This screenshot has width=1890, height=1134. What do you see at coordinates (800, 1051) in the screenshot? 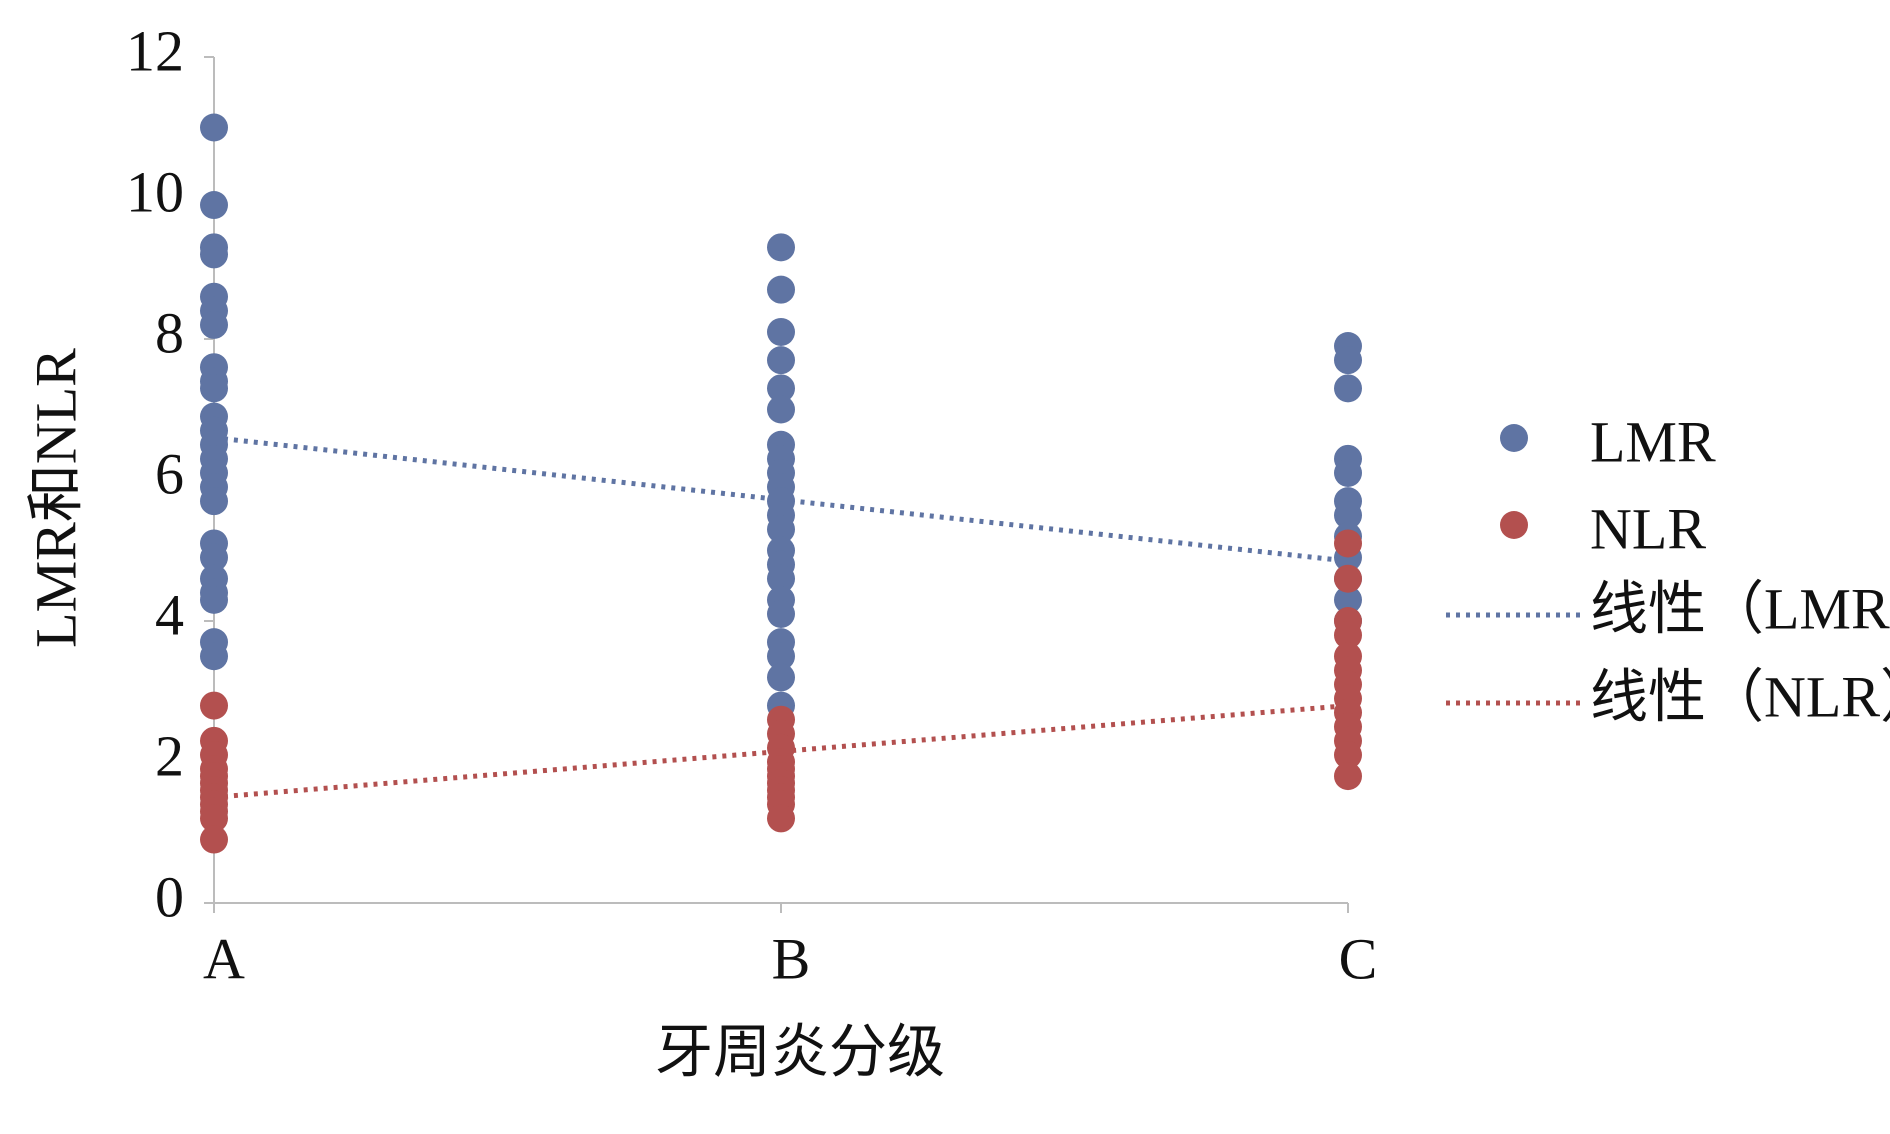
I see `x-axis-label: 牙周炎分级` at bounding box center [800, 1051].